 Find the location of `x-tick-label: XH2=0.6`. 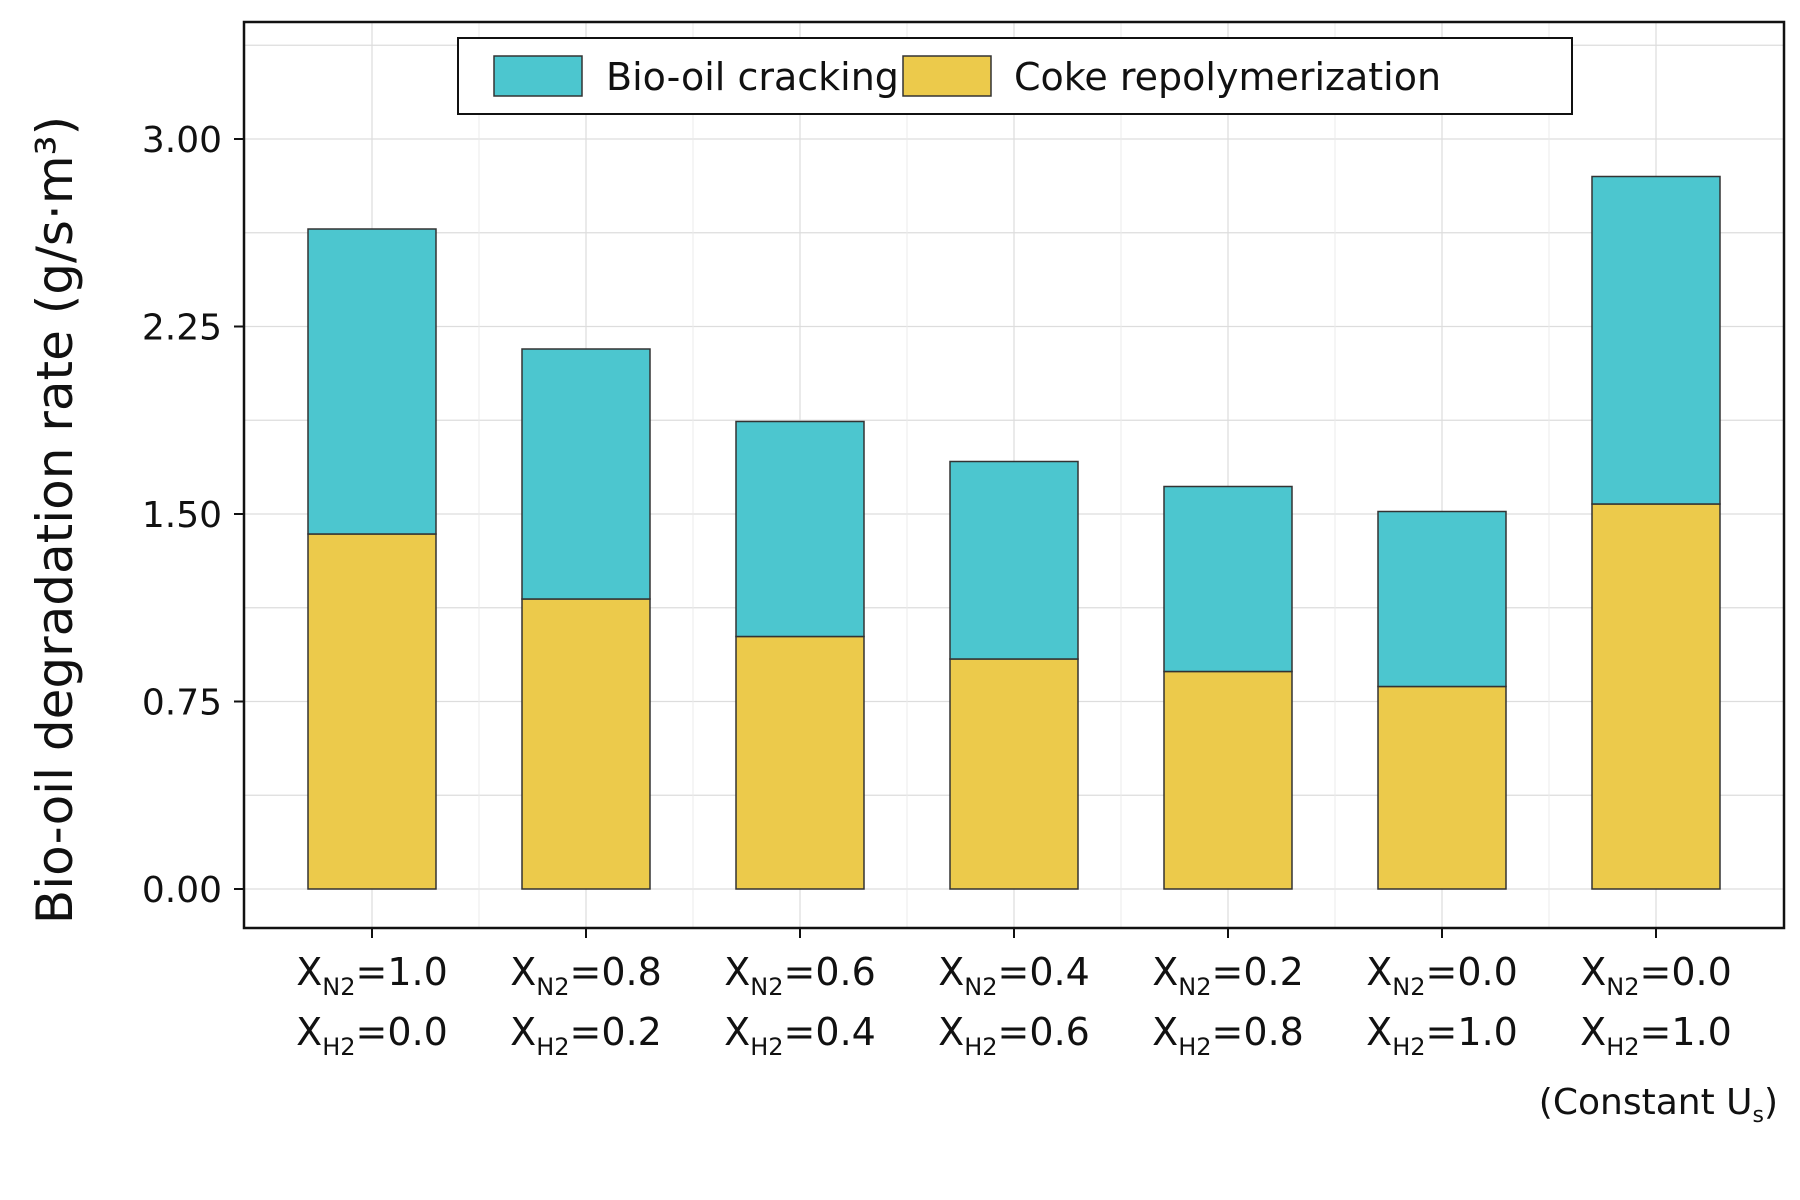

x-tick-label: XH2=0.6 is located at coordinates (1014, 1035).